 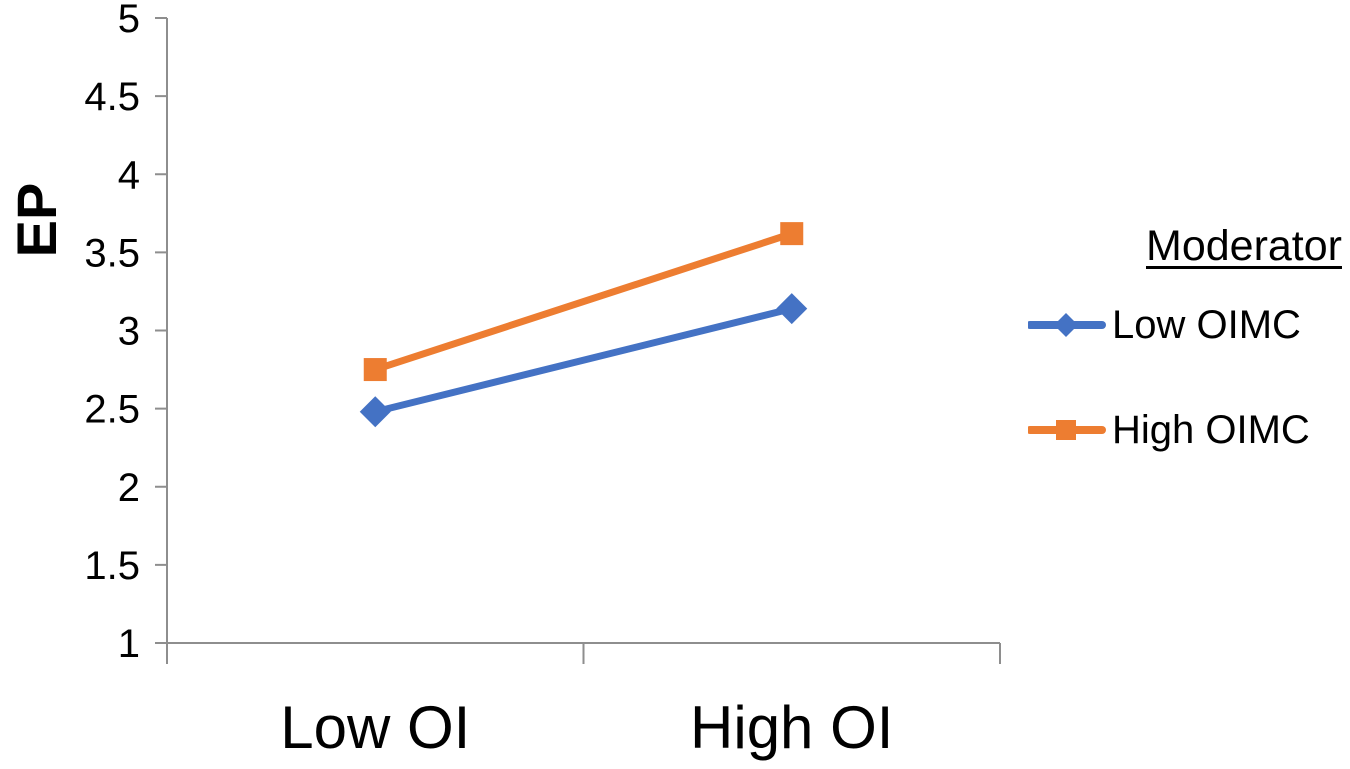 I want to click on y-axis-tick-label: 1.5, so click(x=112, y=566).